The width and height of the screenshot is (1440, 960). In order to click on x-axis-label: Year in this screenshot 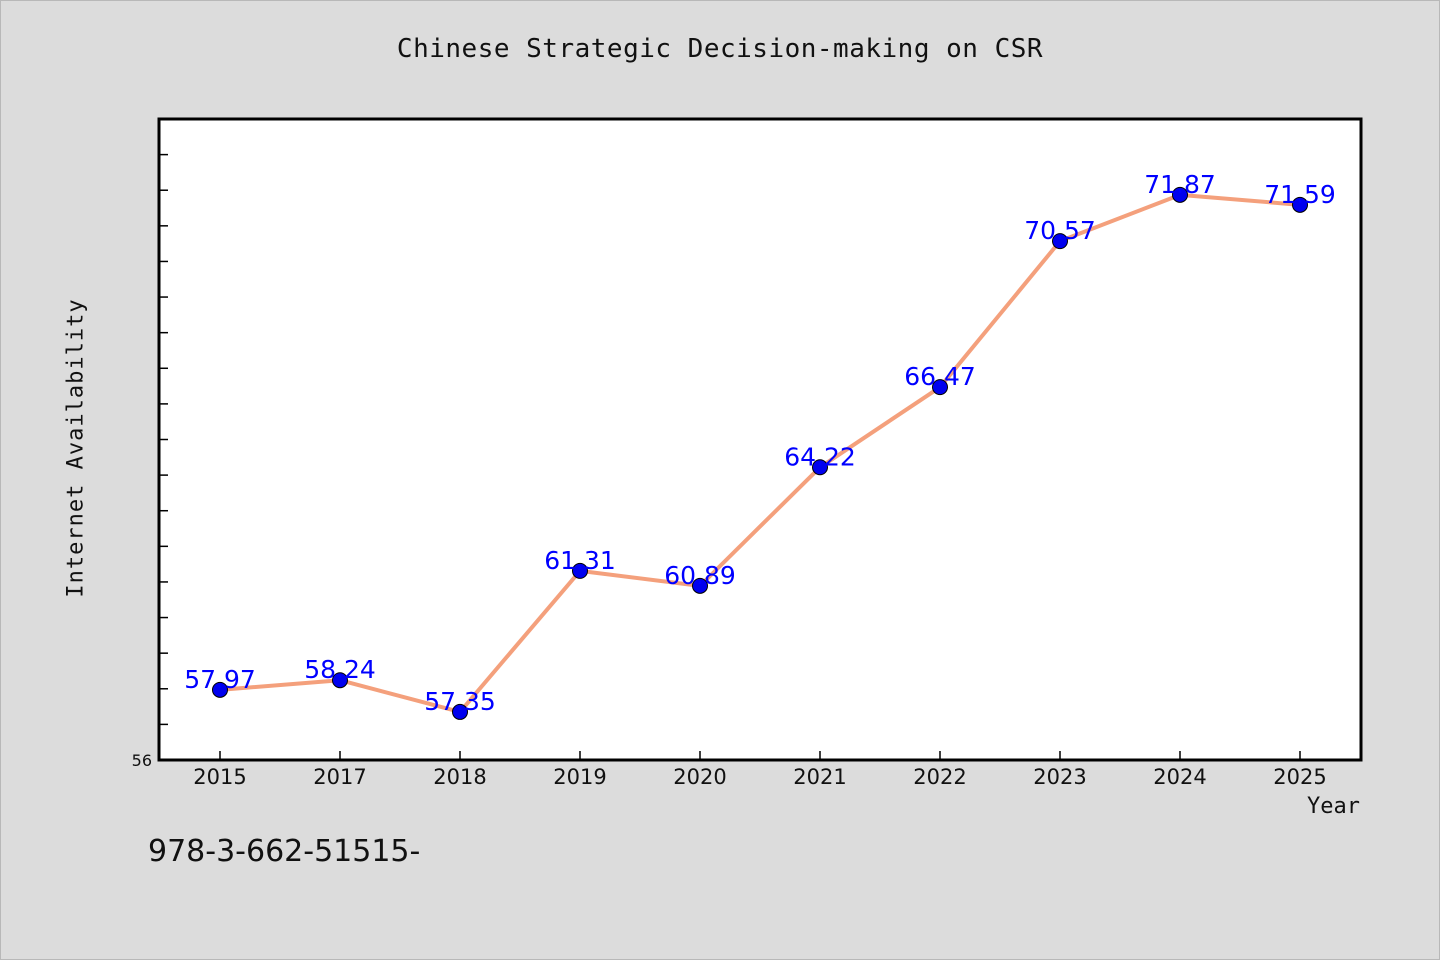, I will do `click(1333, 806)`.